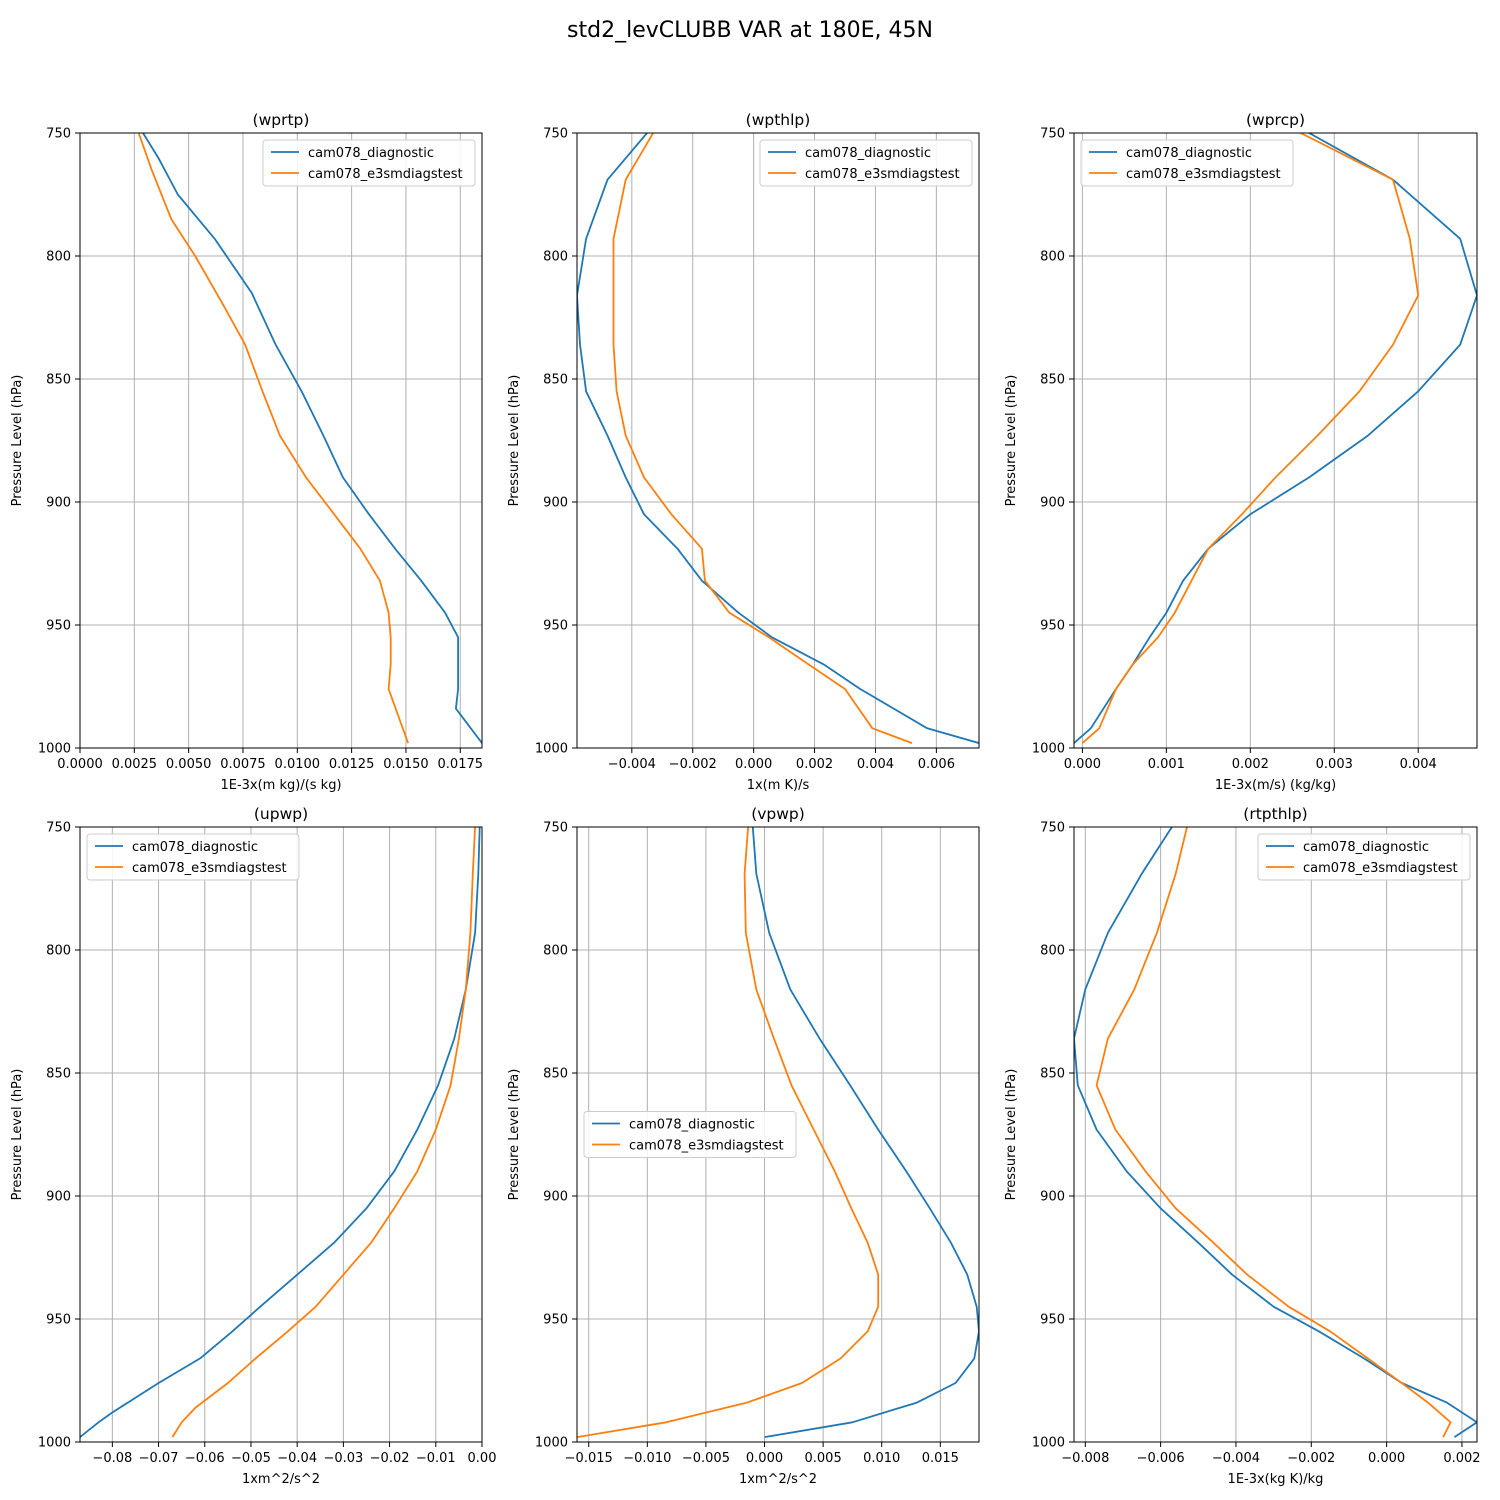 This screenshot has width=1500, height=1500. I want to click on subplot-title: (wprcp), so click(1275, 120).